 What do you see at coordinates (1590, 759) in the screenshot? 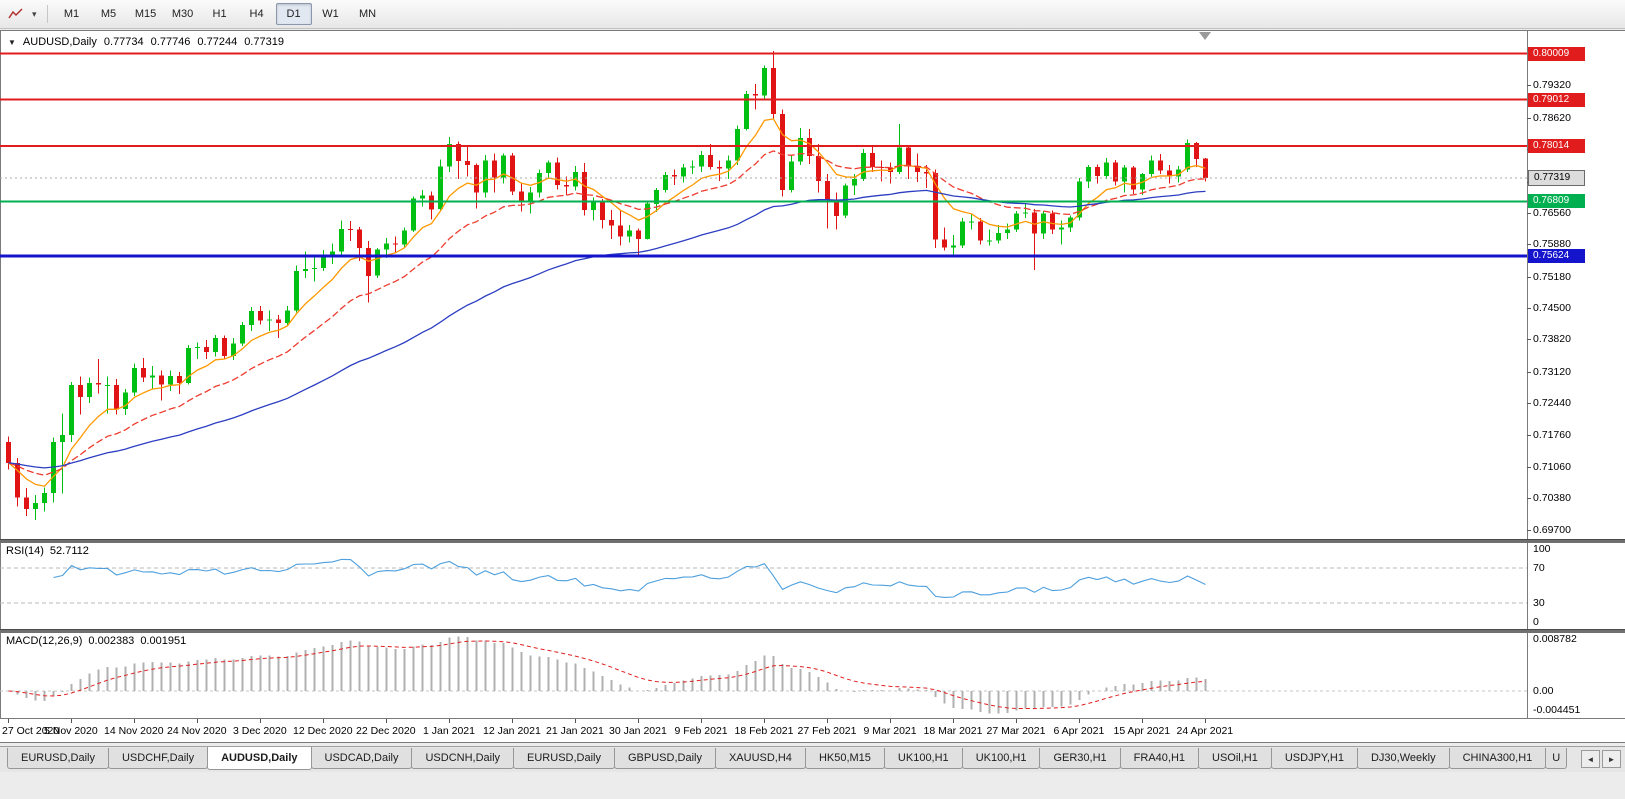
I see `tab-scroll-left-button: ◄` at bounding box center [1590, 759].